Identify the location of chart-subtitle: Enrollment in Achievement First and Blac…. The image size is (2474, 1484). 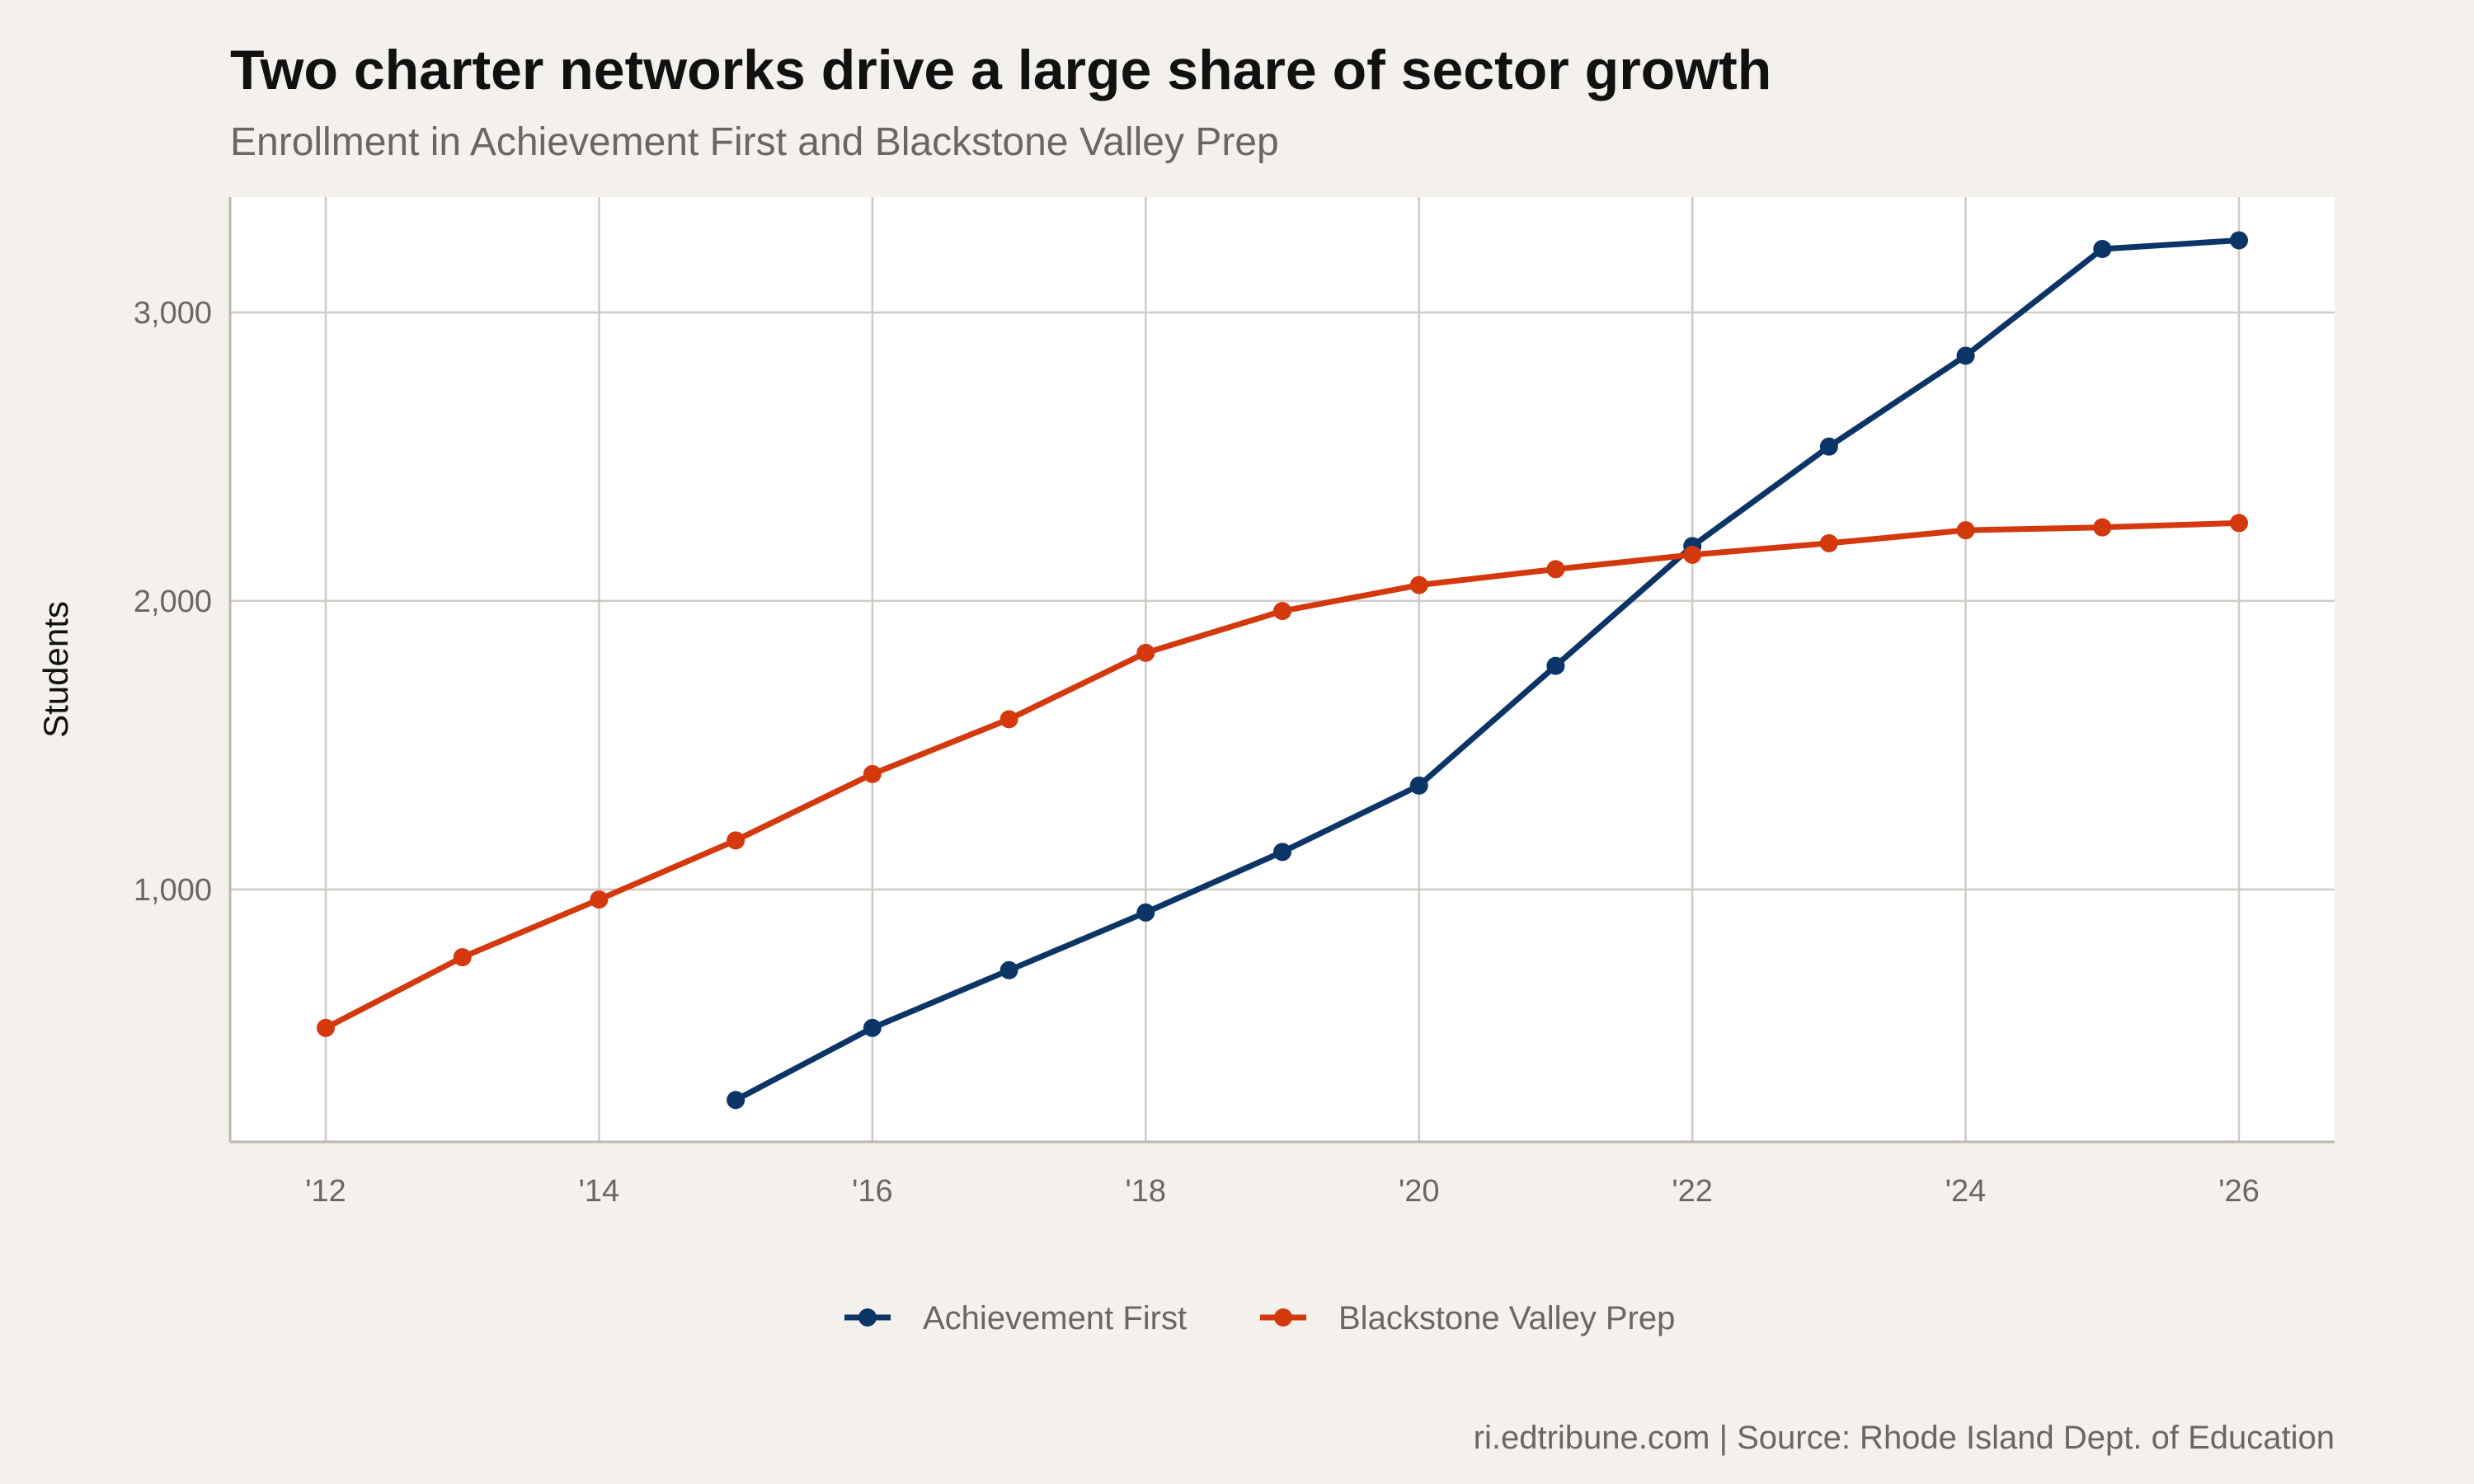
(754, 142).